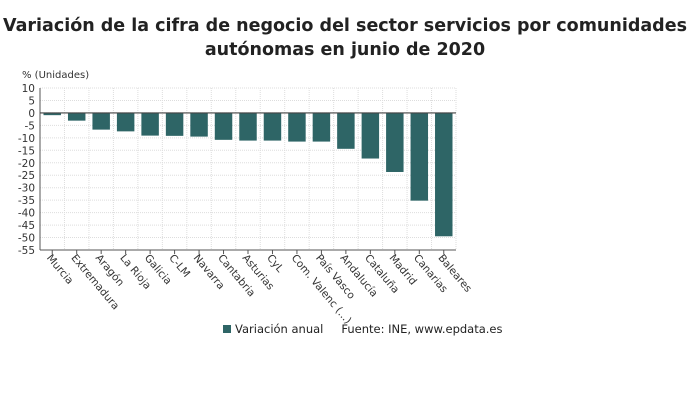  Describe the element at coordinates (55, 75) in the screenshot. I see `y-axis-label: % (Unidades)` at that location.